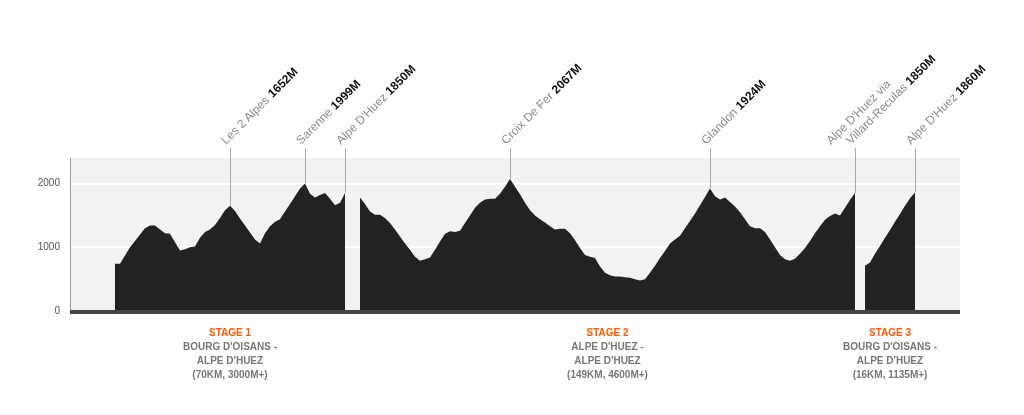  I want to click on y-tick-label: 0, so click(57, 310).